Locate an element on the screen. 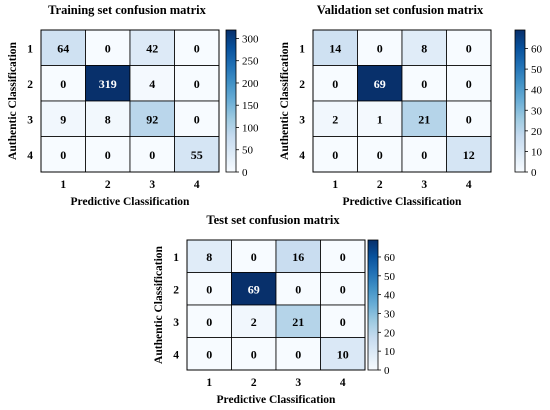 The image size is (550, 410). cell-value-label: 4 is located at coordinates (152, 84).